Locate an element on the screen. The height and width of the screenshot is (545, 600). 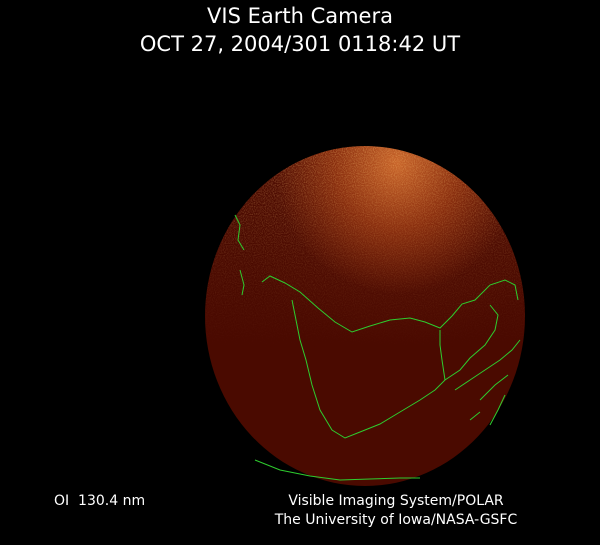
filter-wavelength-label: OI 130.4 nm is located at coordinates (100, 501).